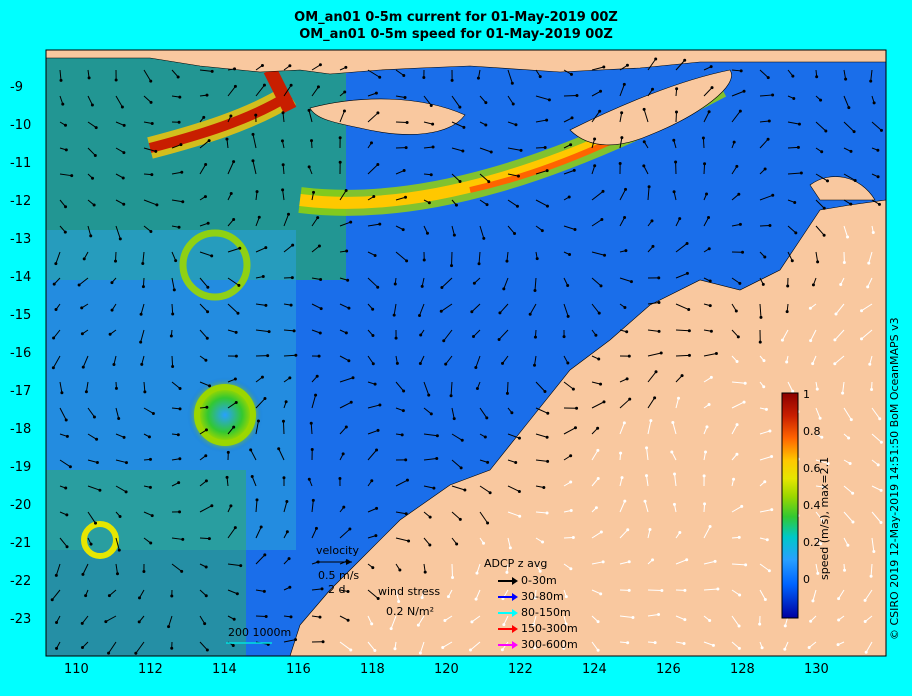 The height and width of the screenshot is (696, 912). I want to click on x-tick-label: 122, so click(520, 669).